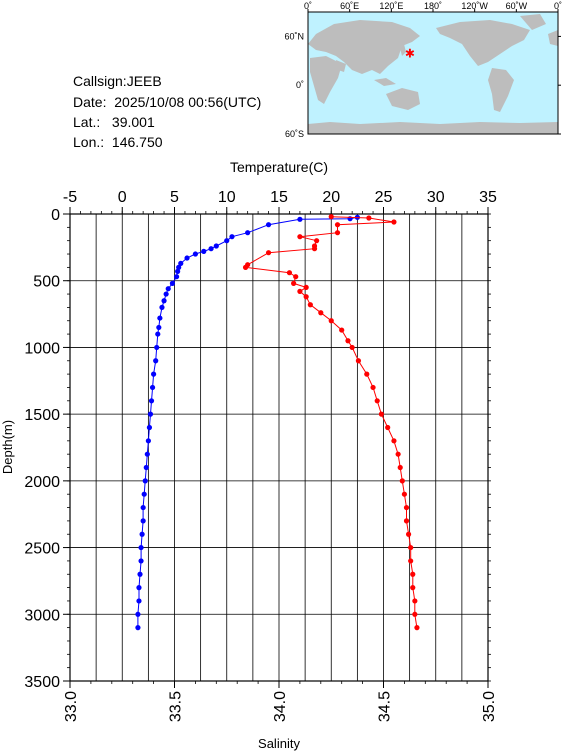 This screenshot has width=564, height=751. Describe the element at coordinates (279, 197) in the screenshot. I see `temperature-tick-label: 15` at that location.